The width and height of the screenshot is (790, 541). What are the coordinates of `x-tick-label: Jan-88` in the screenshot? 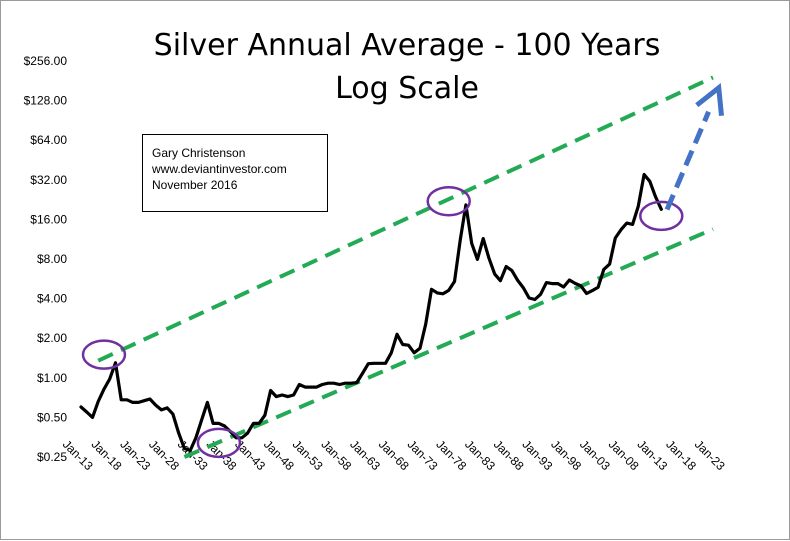 It's located at (509, 455).